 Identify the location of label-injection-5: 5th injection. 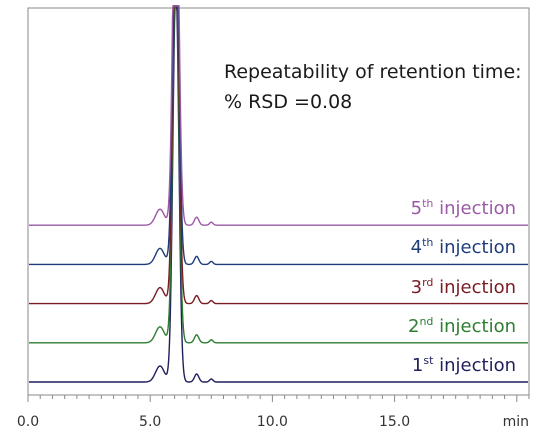
(463, 208).